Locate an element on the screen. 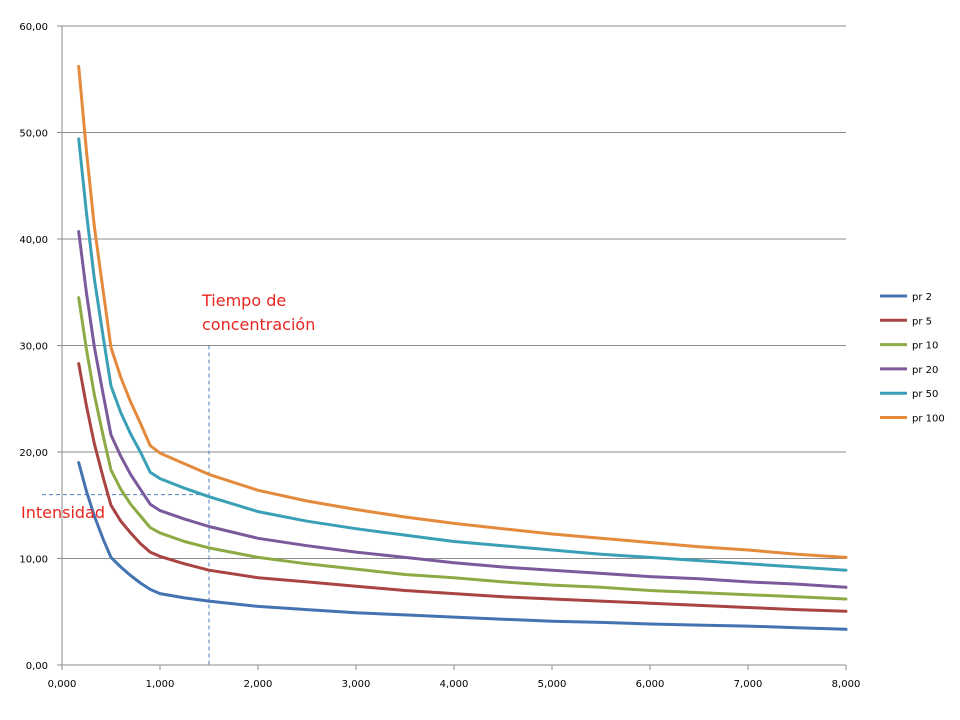 The height and width of the screenshot is (720, 960). annotation-concentration-time: concentración is located at coordinates (258, 324).